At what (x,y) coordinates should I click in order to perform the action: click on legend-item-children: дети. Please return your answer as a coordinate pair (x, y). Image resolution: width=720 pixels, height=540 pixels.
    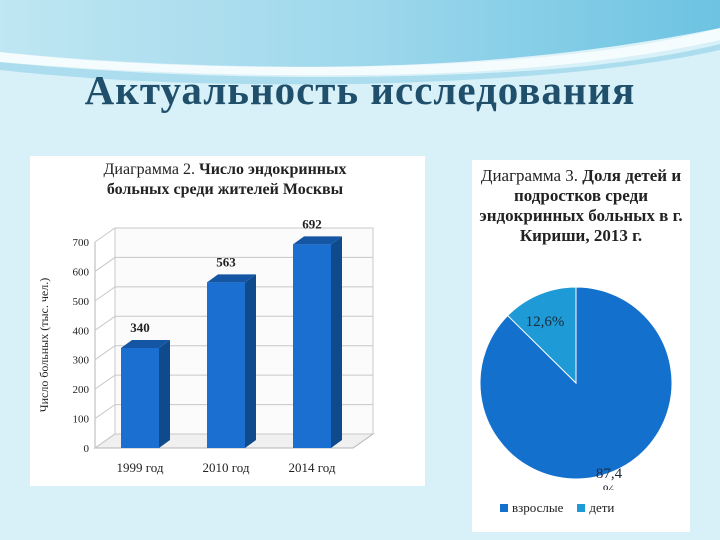
    Looking at the image, I should click on (595, 508).